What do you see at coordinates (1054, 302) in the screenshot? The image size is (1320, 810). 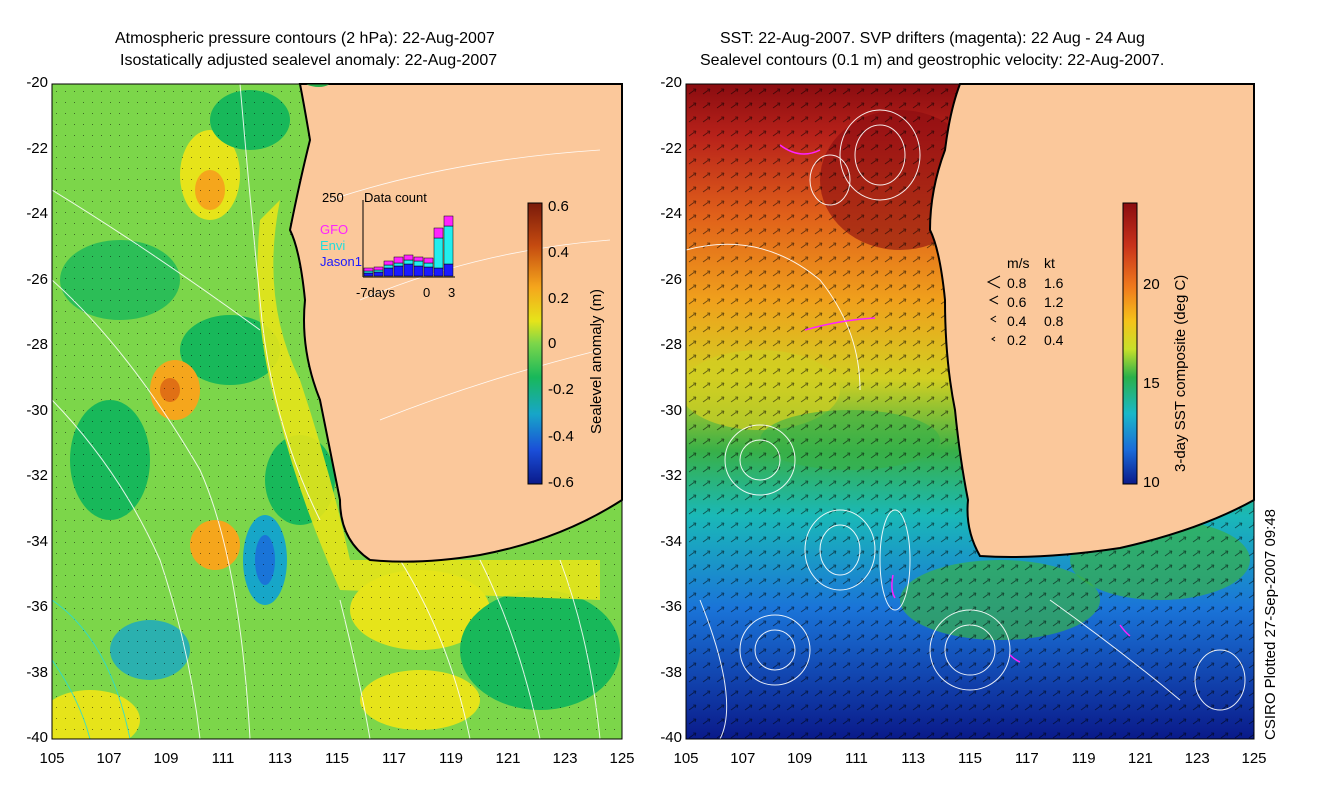 I see `vel-row-1-kt: 1.2` at bounding box center [1054, 302].